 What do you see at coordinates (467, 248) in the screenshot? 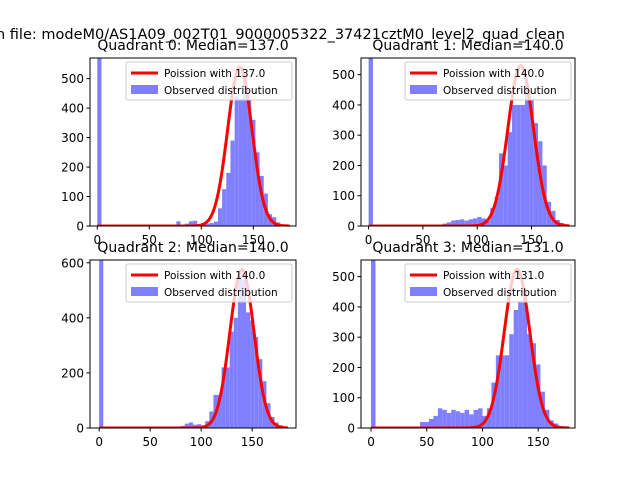
I see `panel-title: Quadrant 3: Median=131.0` at bounding box center [467, 248].